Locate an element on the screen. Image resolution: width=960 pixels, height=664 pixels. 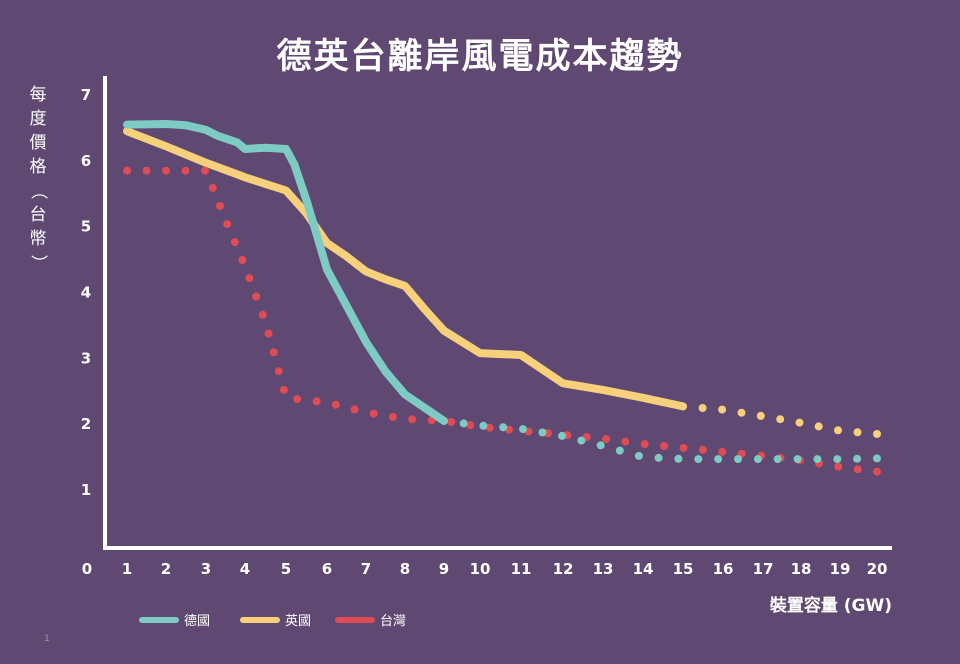
x-tick-label: 10 is located at coordinates (480, 569).